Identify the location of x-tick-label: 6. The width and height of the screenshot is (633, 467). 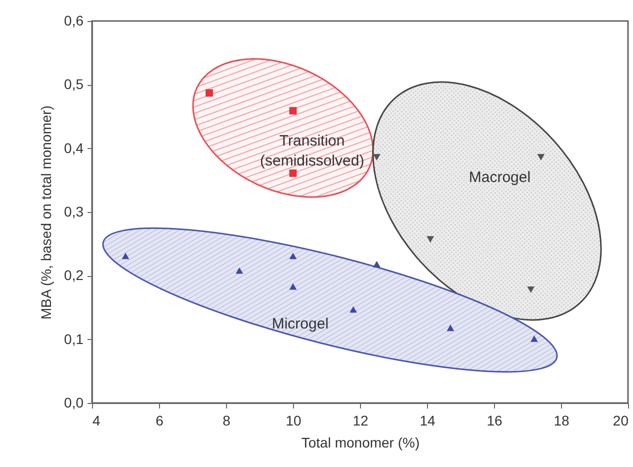
(160, 420).